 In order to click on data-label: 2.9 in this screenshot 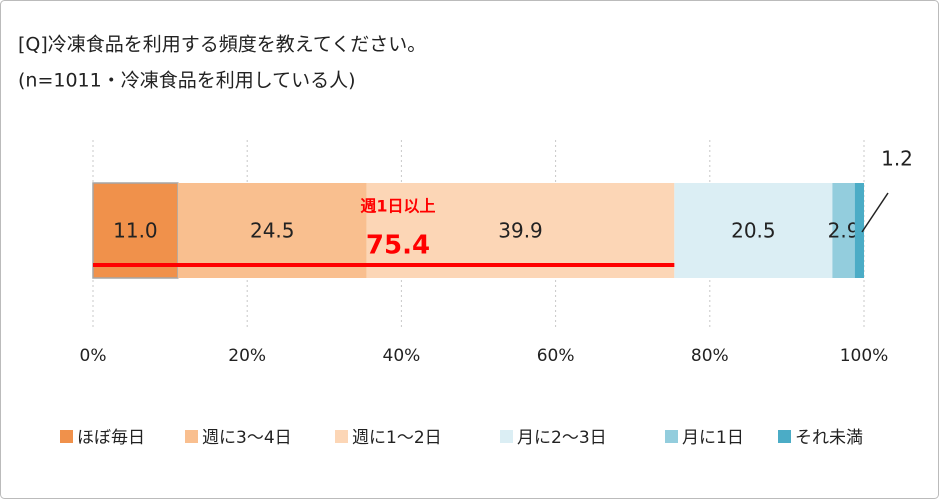, I will do `click(844, 231)`.